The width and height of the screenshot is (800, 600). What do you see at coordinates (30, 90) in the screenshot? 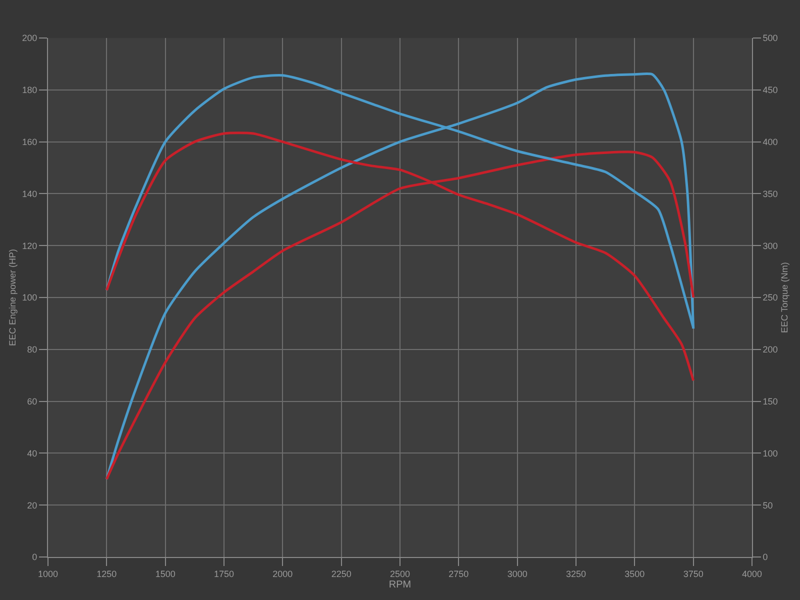
I see `y-tick-label: 180` at bounding box center [30, 90].